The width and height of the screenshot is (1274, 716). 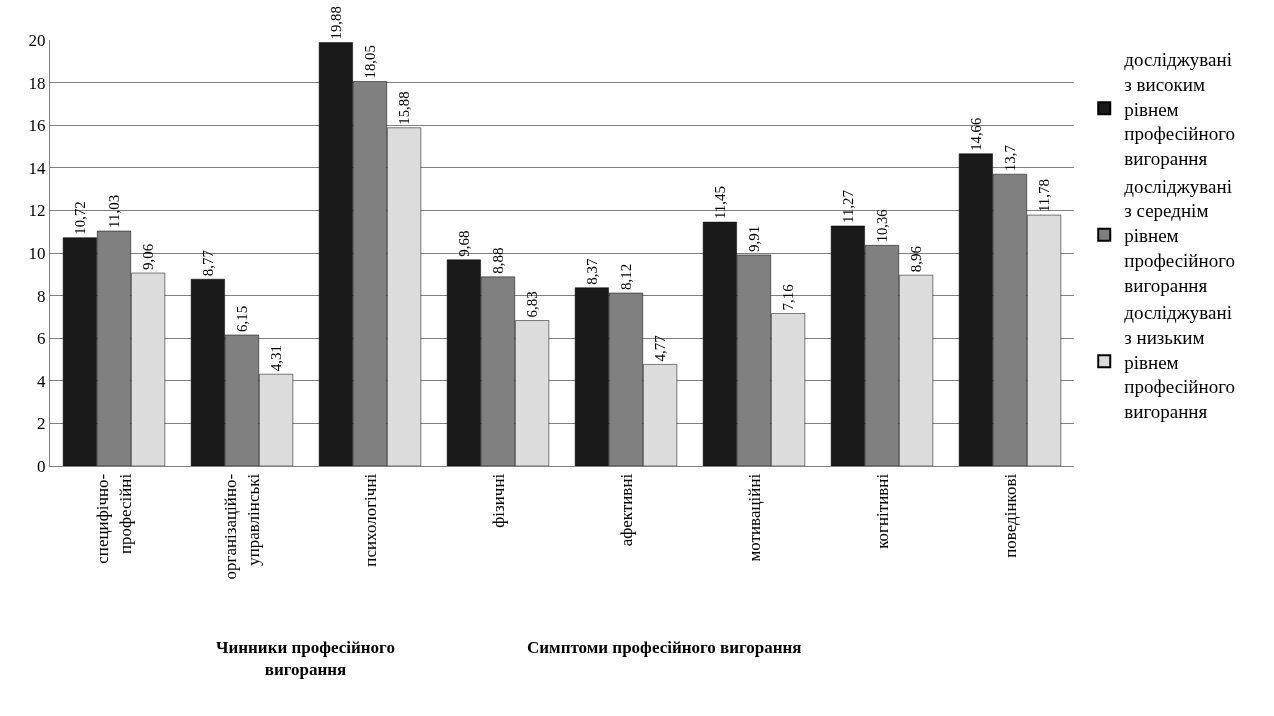 What do you see at coordinates (41, 424) in the screenshot?
I see `y-tick-label: 2` at bounding box center [41, 424].